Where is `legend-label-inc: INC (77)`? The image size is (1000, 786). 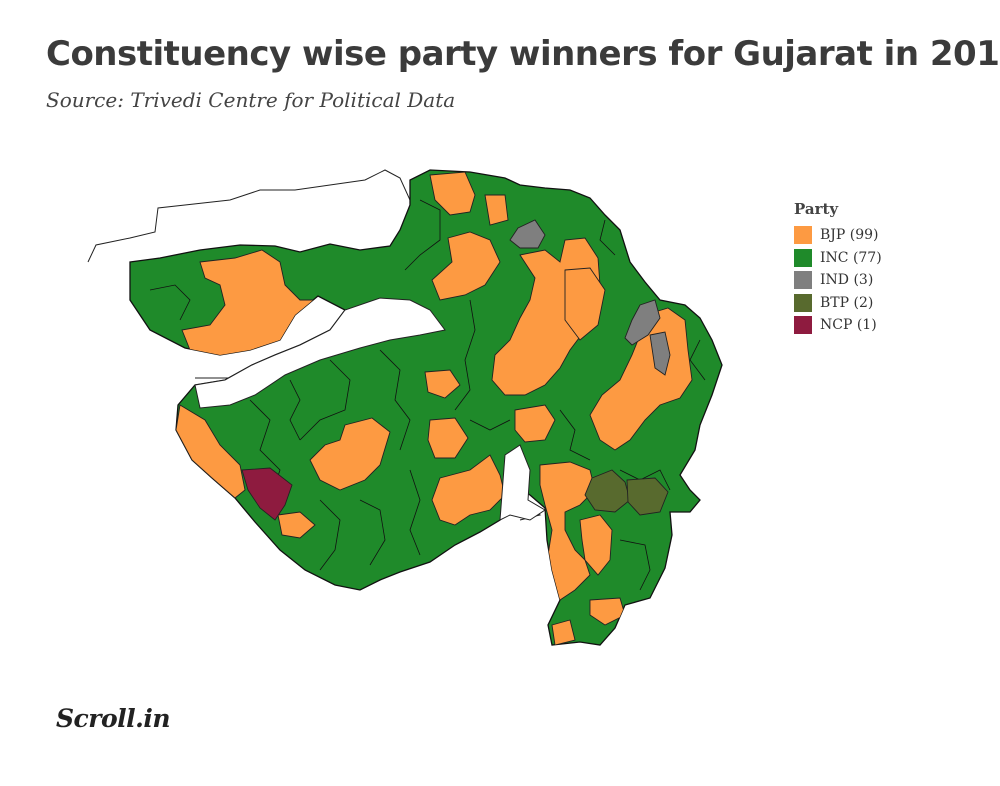
legend-label-inc: INC (77) is located at coordinates (851, 257).